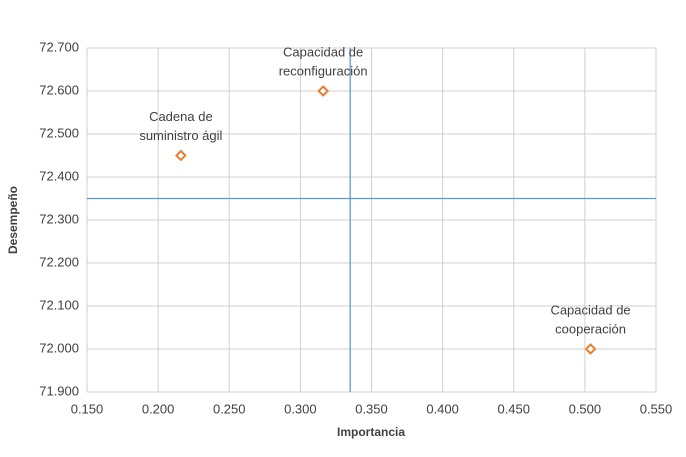 The width and height of the screenshot is (686, 457). Describe the element at coordinates (590, 328) in the screenshot. I see `point-label: cooperación` at that location.